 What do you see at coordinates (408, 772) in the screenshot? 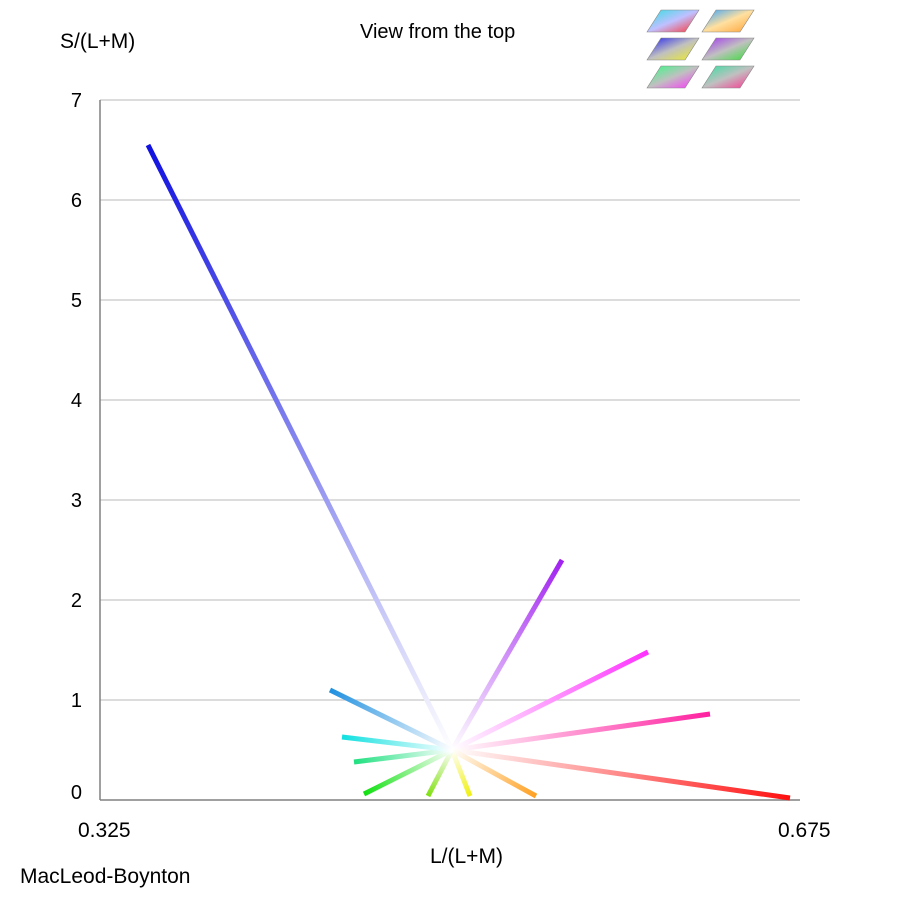
I see `series-line-green` at bounding box center [408, 772].